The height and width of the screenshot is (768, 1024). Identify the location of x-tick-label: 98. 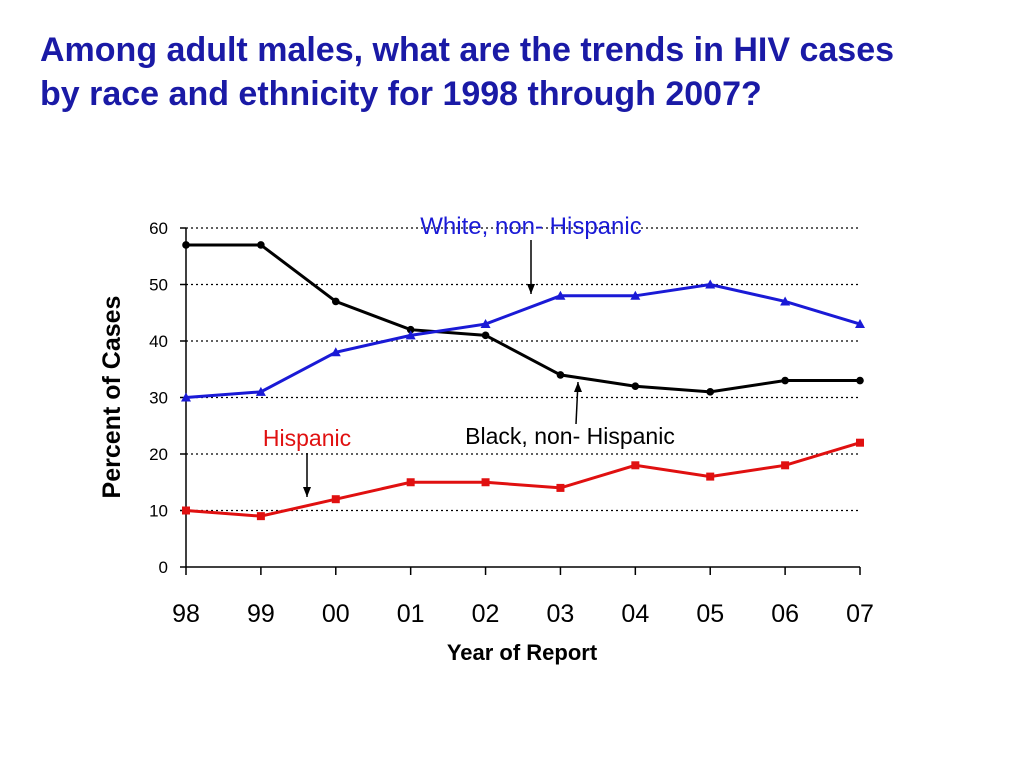
(186, 614).